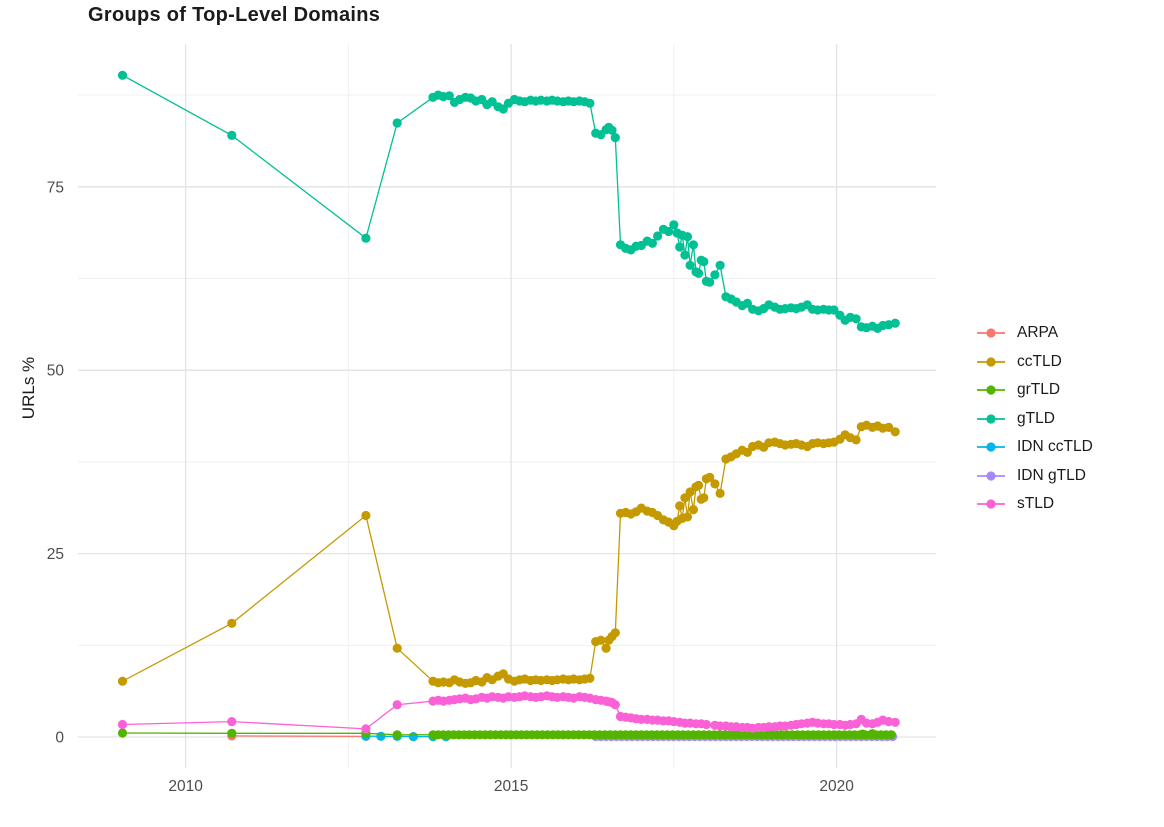  I want to click on legend: ARPA ccTLD grTLD gTLD IDN ccTLD IDN gTLD sTLD, so click(1034, 419).